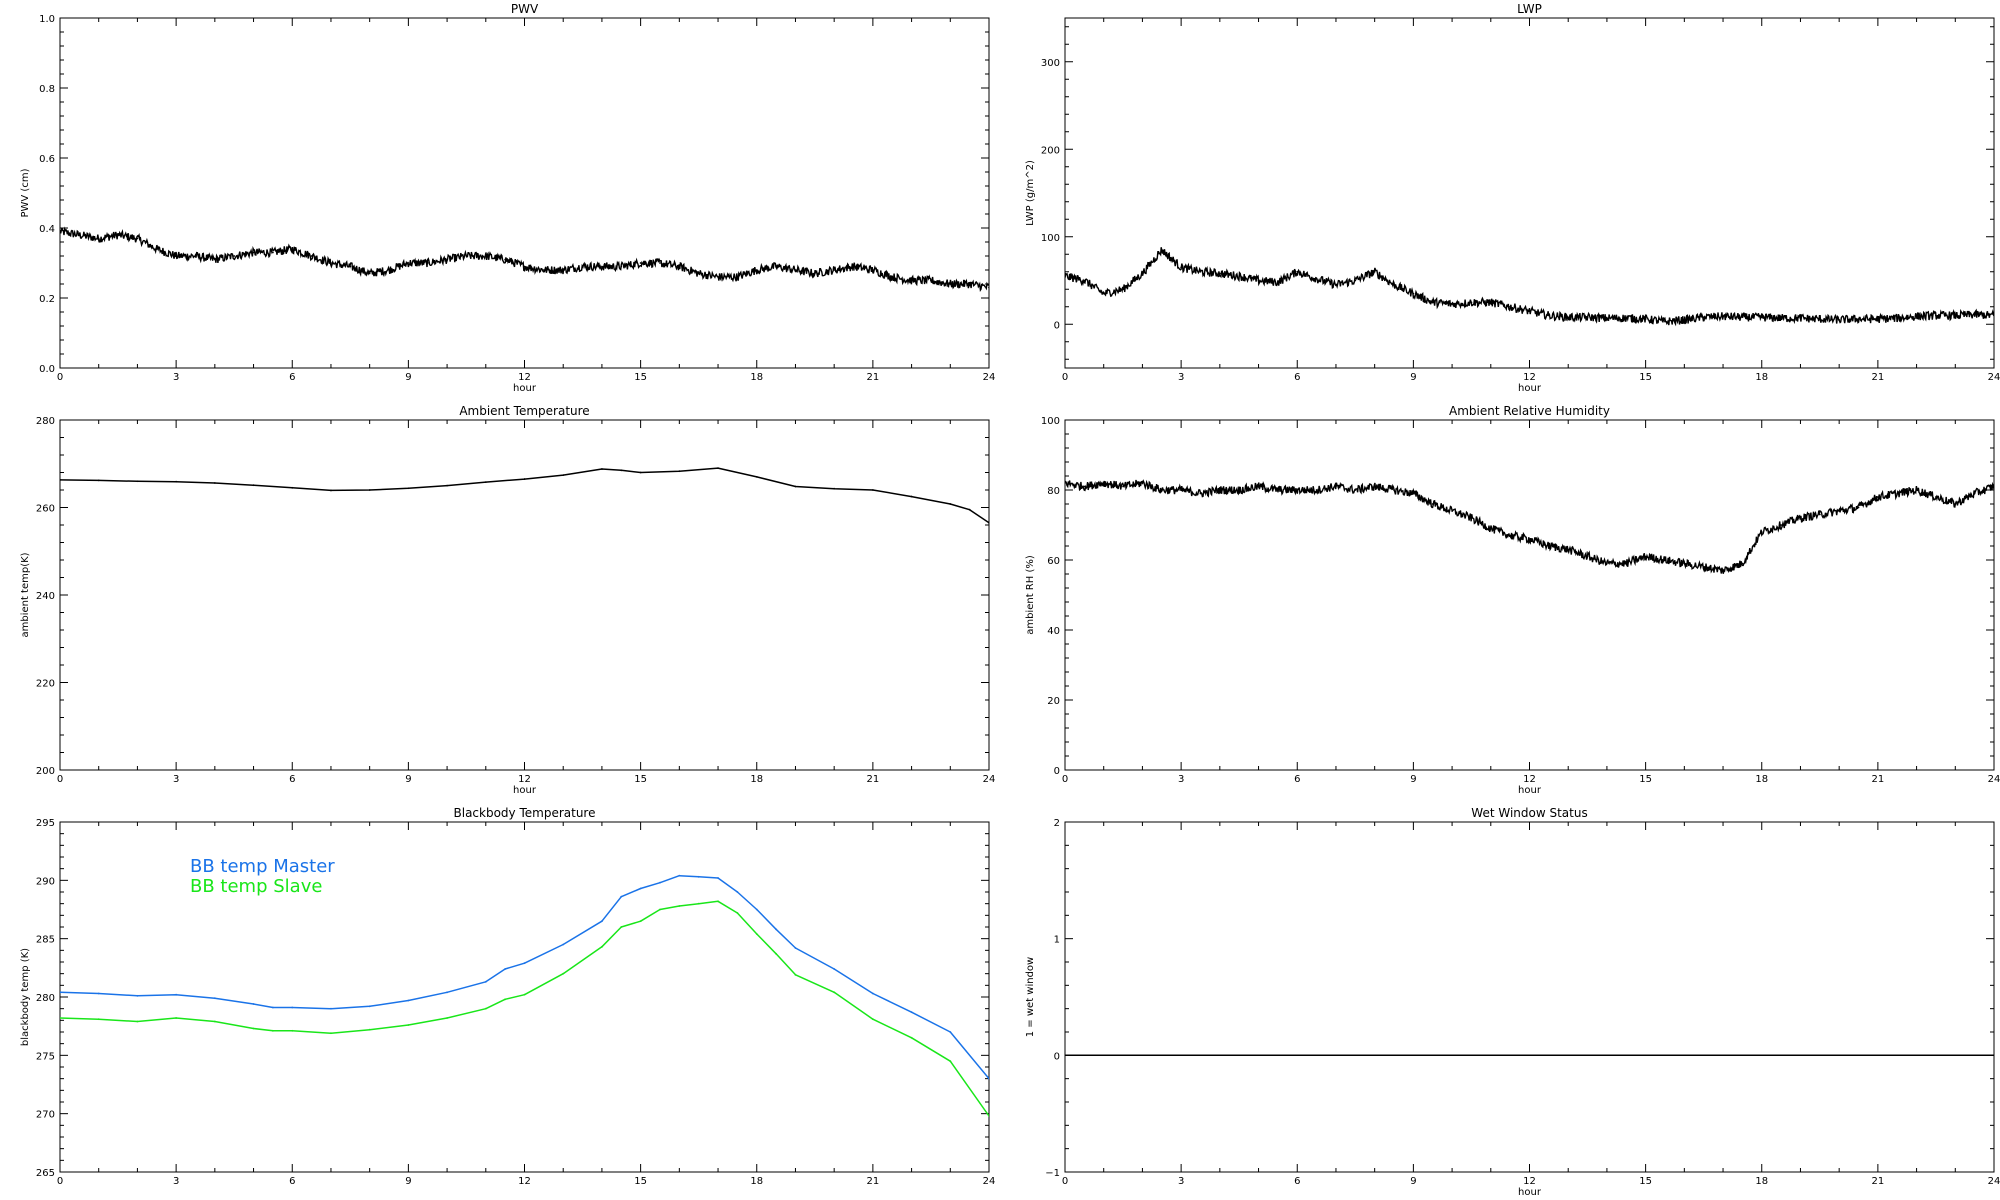 Image resolution: width=2000 pixels, height=1200 pixels. Describe the element at coordinates (47, 159) in the screenshot. I see `y-tick-label: 0.6` at that location.